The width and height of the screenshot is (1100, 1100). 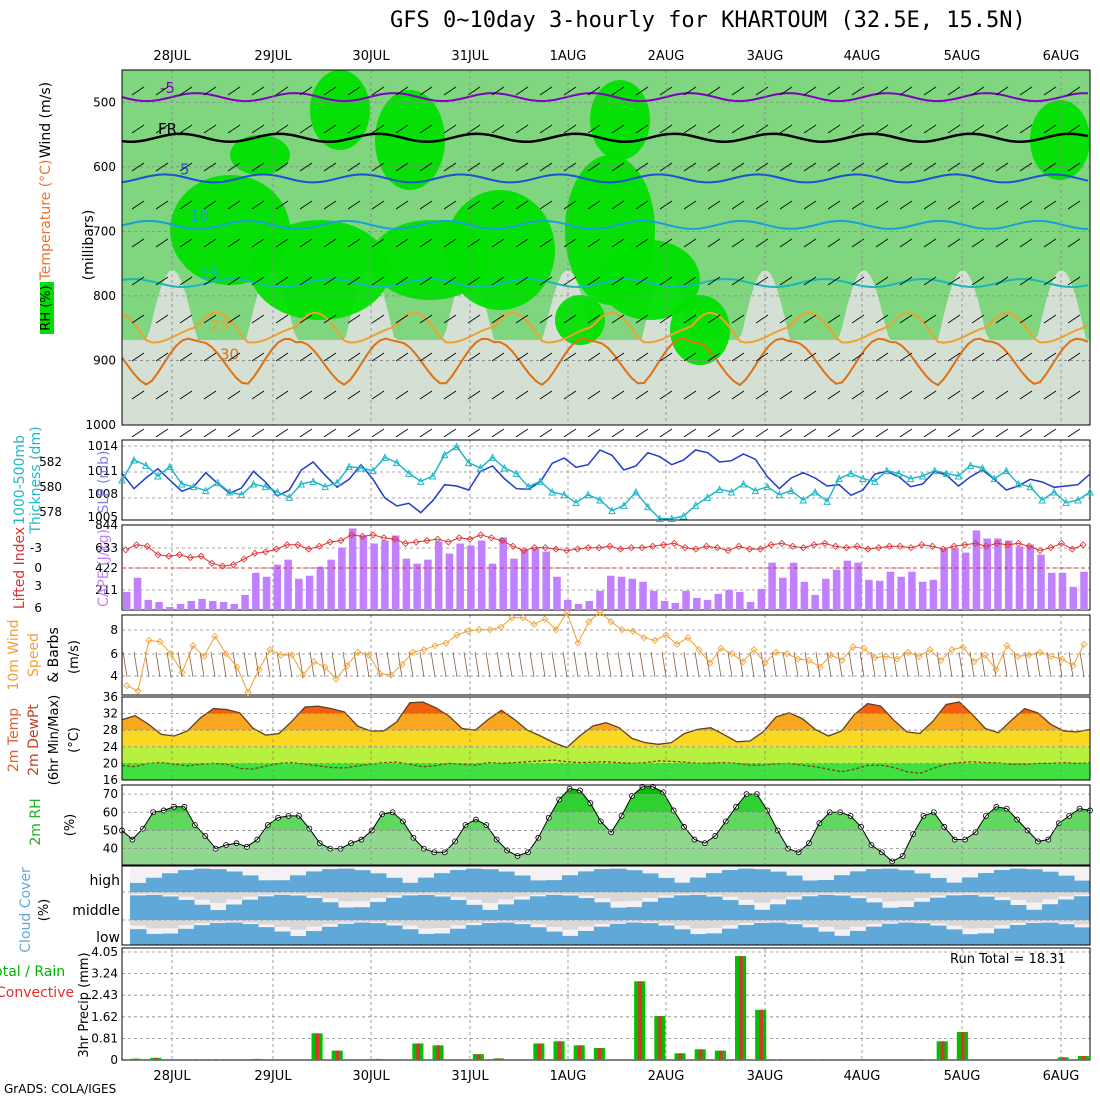 What do you see at coordinates (110, 830) in the screenshot?
I see `rh-tick: 50` at bounding box center [110, 830].